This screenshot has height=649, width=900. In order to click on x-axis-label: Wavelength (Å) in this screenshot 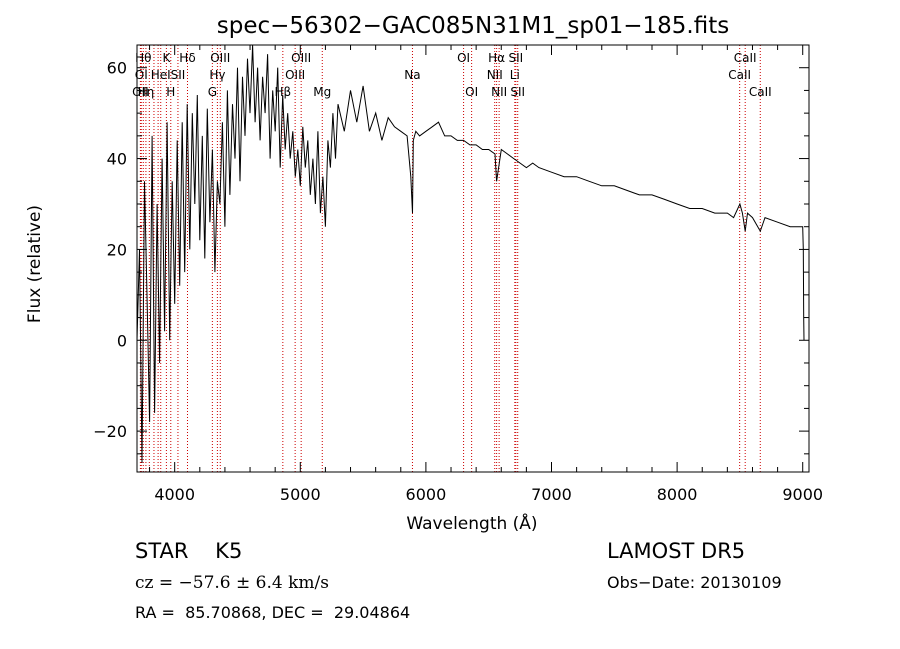, I will do `click(471, 523)`.